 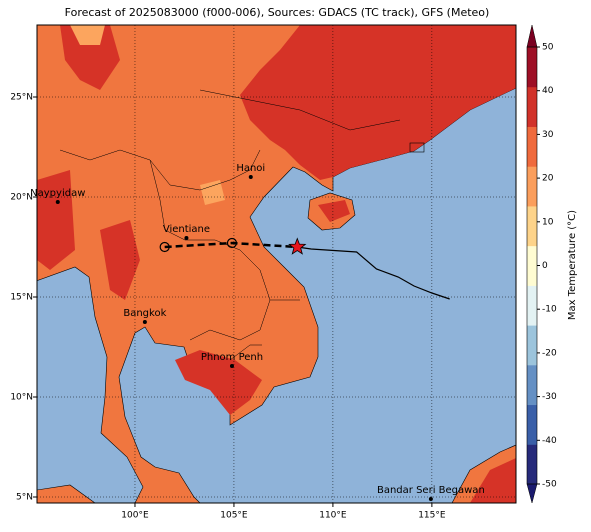 I want to click on colorbar-tick-label: -50, so click(x=549, y=485).